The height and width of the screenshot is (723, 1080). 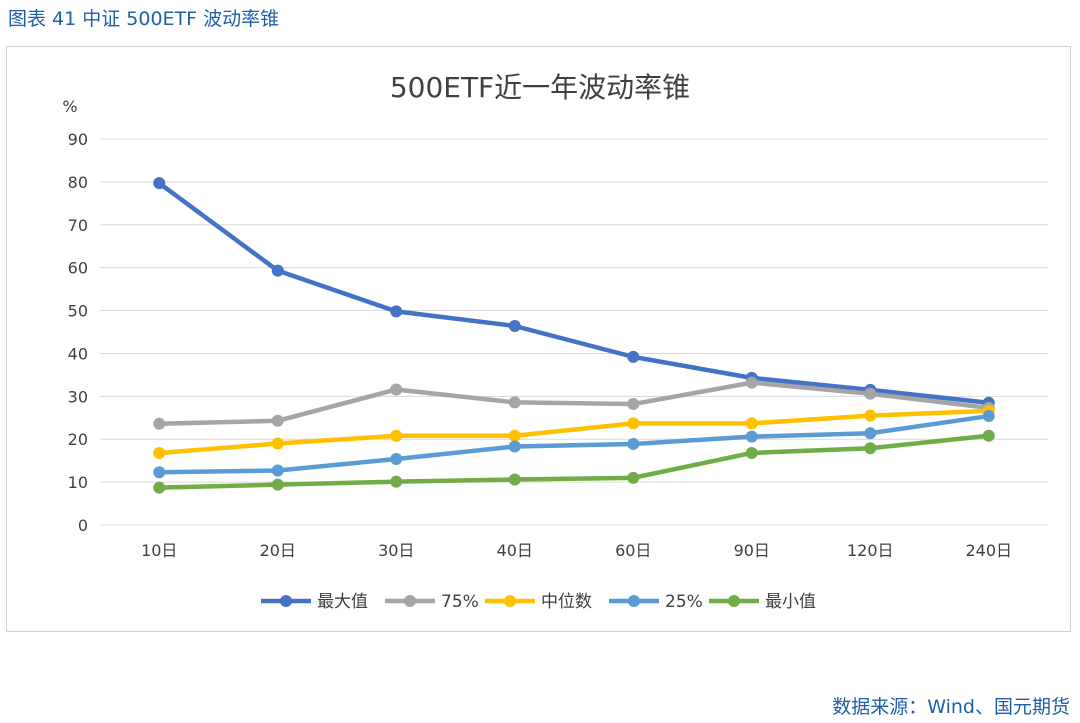 What do you see at coordinates (144, 19) in the screenshot?
I see `figure-caption: 图表 41 中证 500ETF 波动率锥` at bounding box center [144, 19].